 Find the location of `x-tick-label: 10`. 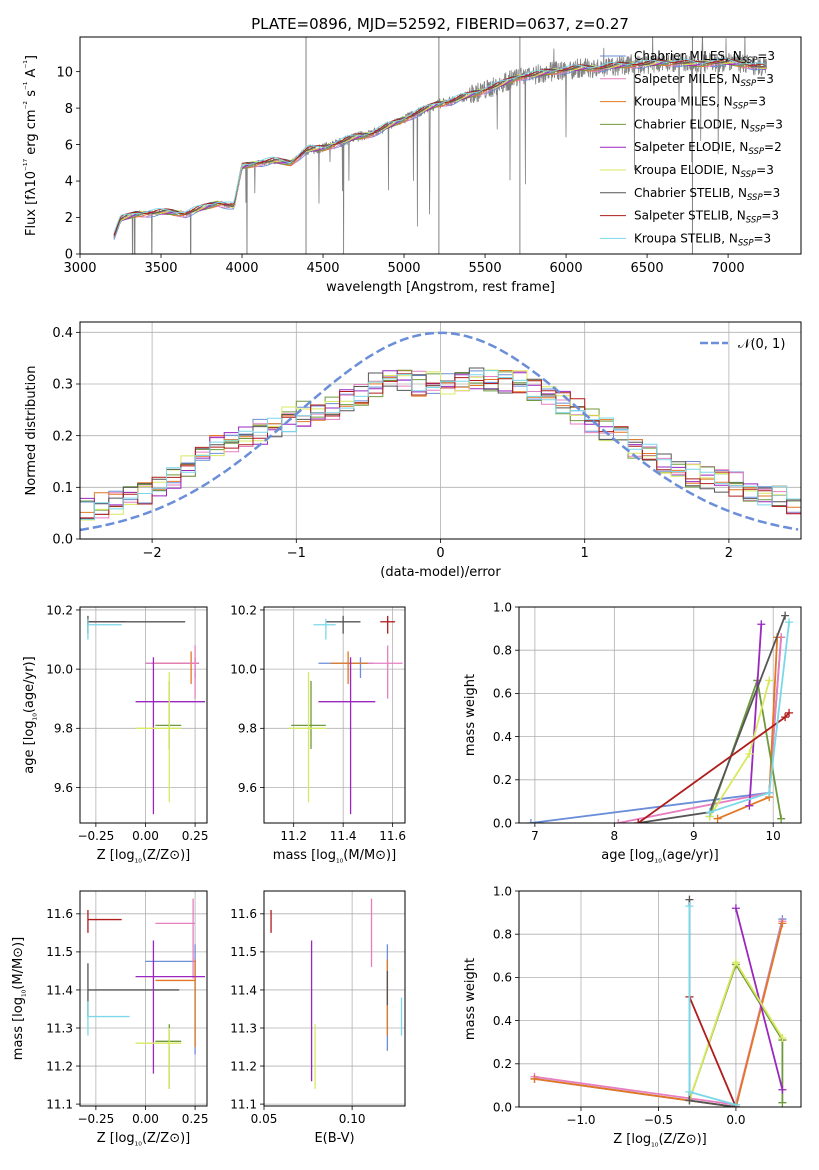

x-tick-label: 10 is located at coordinates (773, 836).